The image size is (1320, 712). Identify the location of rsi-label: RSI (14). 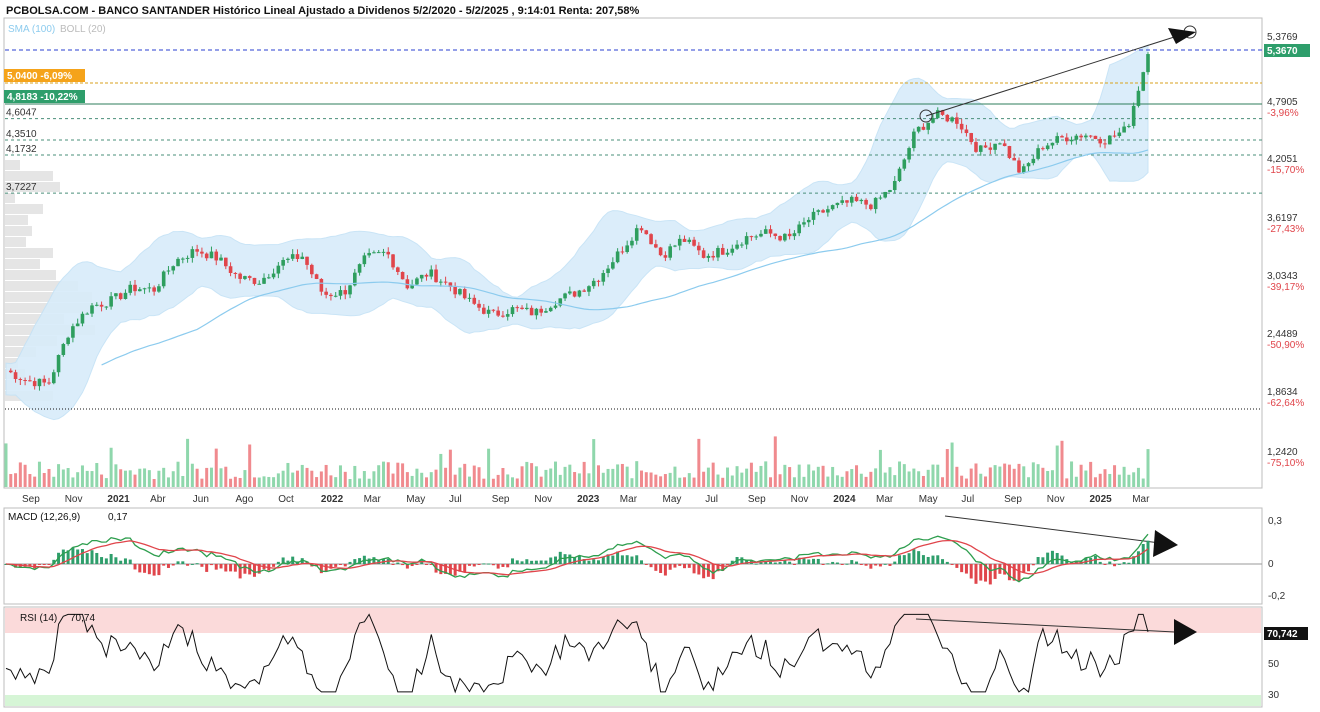
(38, 618).